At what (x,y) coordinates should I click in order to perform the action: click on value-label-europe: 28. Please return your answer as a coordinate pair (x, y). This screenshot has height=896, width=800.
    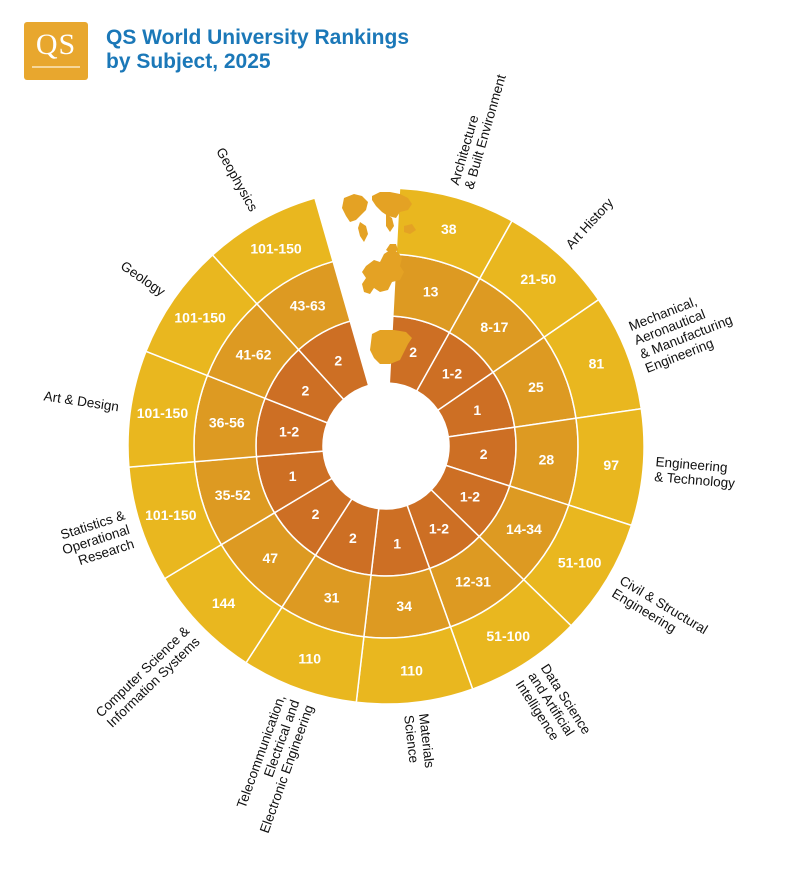
    Looking at the image, I should click on (547, 459).